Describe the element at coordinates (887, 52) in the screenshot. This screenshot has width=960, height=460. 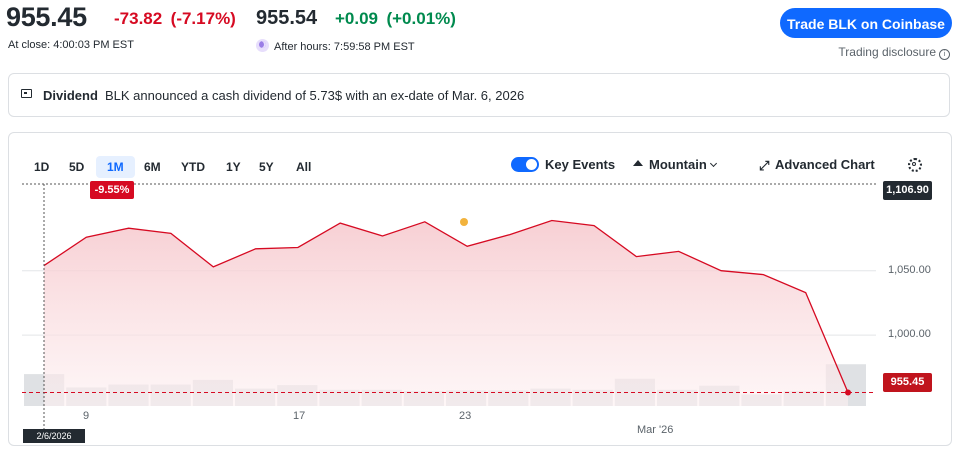
I see `trading-disclosure-label: Trading disclosure` at that location.